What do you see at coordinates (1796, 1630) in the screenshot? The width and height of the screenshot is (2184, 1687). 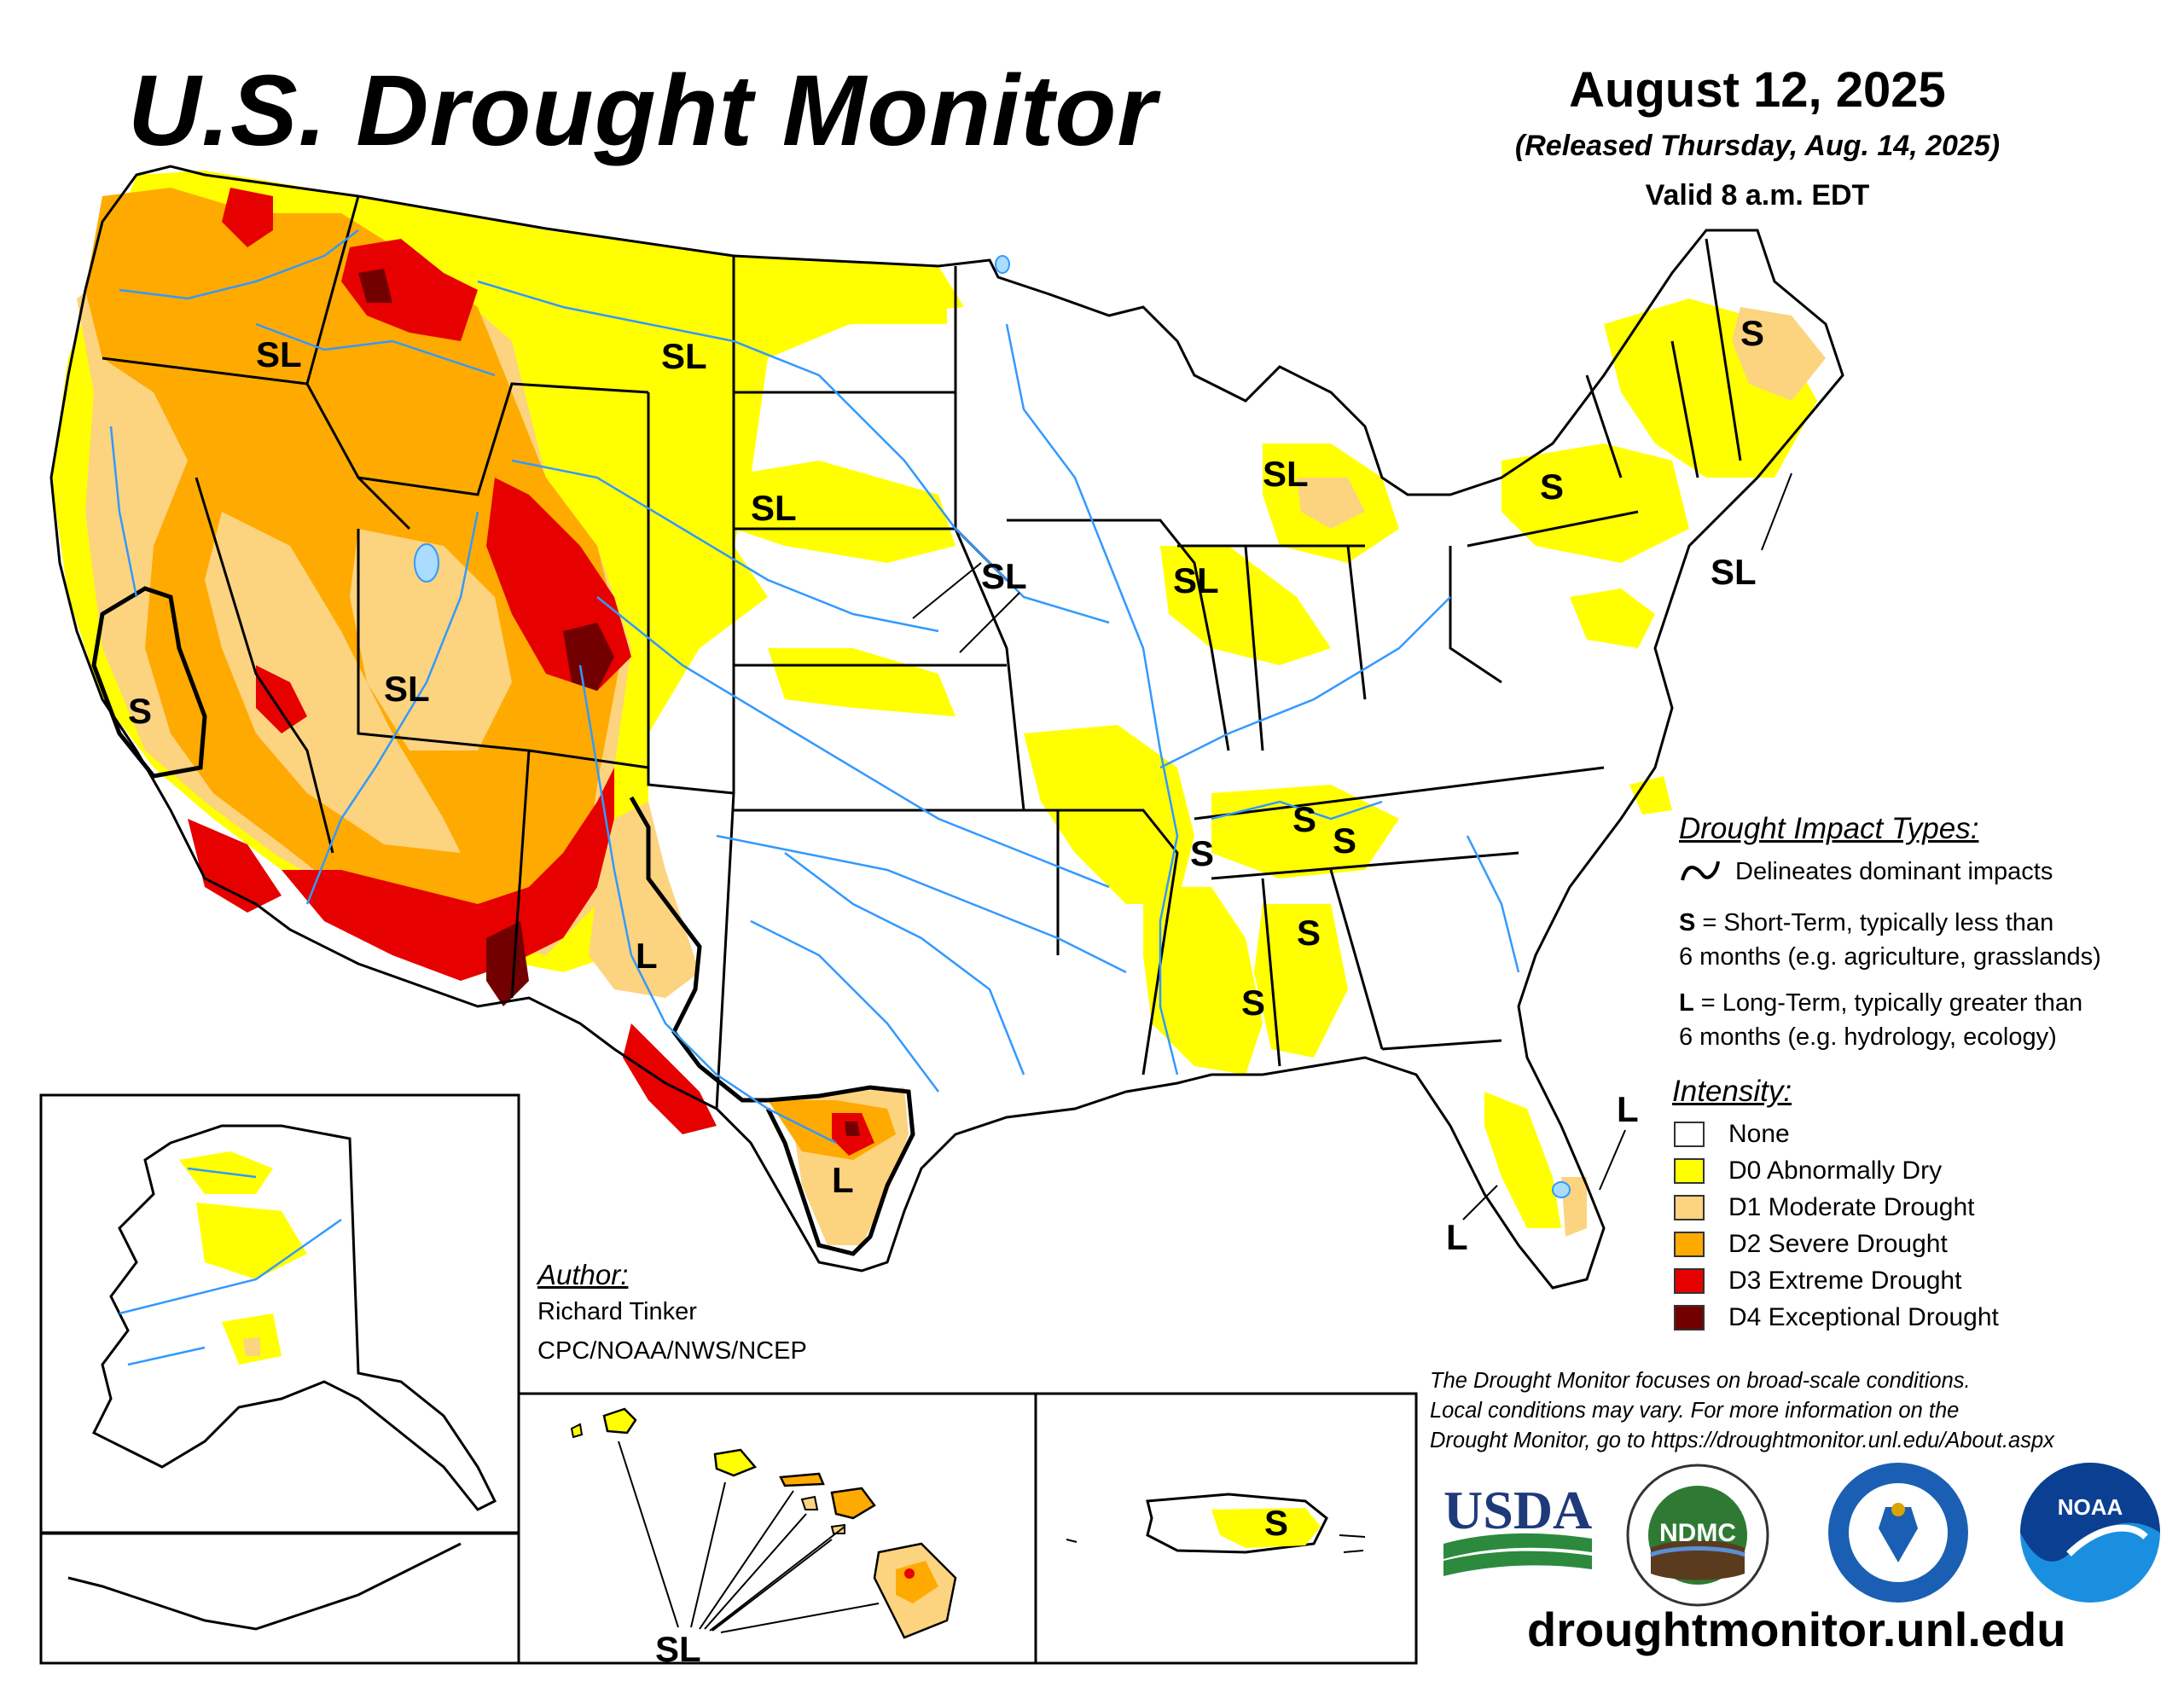 I see `website-url: droughtmonitor.unl.edu` at bounding box center [1796, 1630].